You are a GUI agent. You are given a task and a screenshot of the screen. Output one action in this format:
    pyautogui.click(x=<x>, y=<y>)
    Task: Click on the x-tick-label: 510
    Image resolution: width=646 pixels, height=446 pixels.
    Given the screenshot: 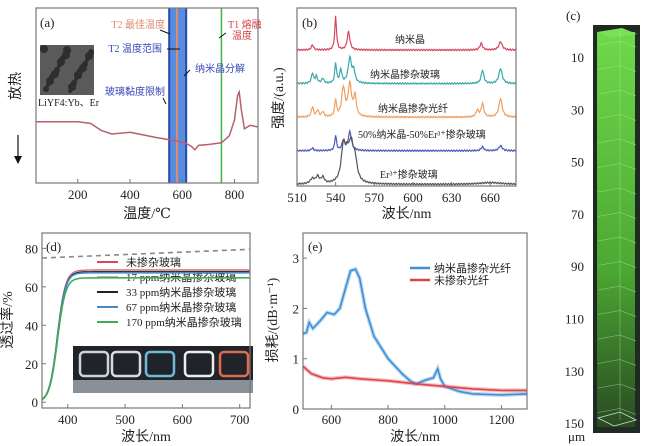 What is the action you would take?
    pyautogui.click(x=297, y=197)
    